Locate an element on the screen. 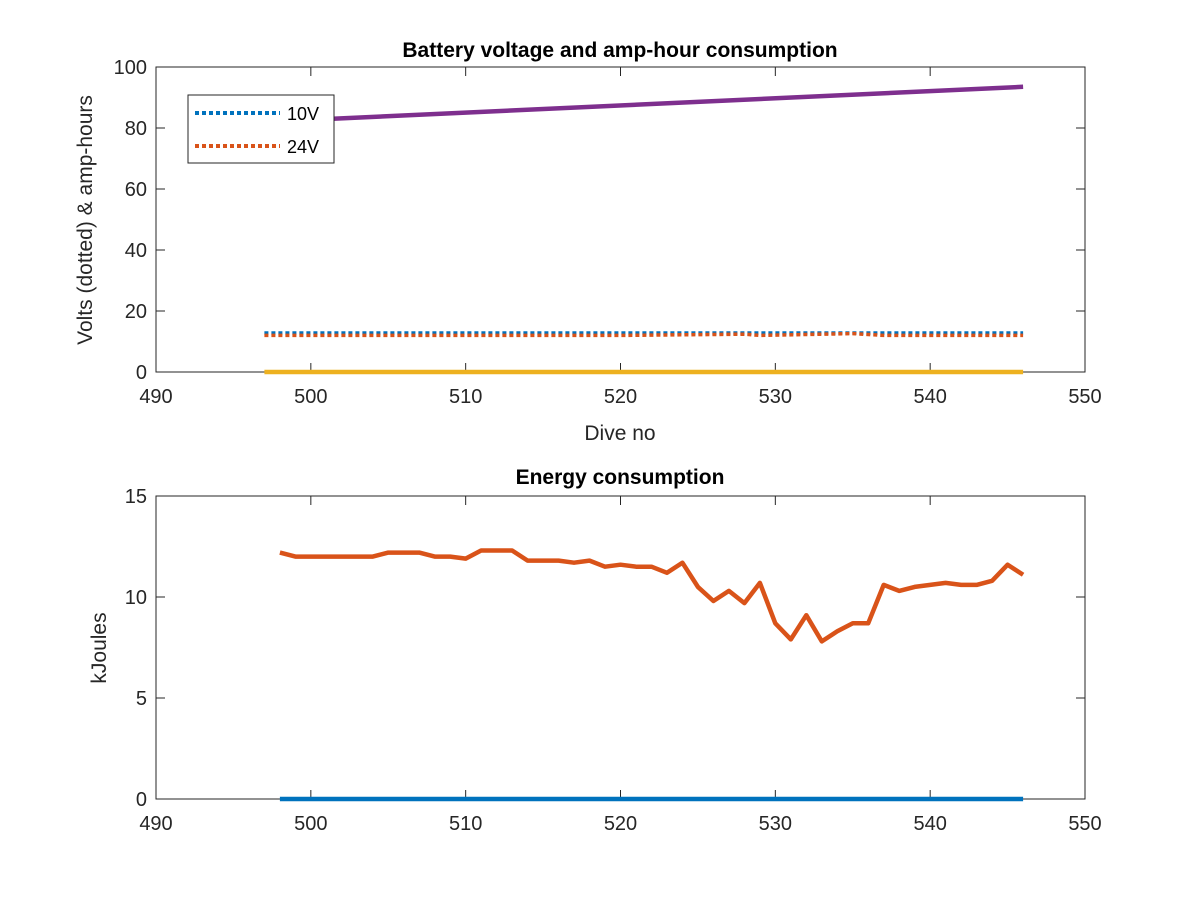 The width and height of the screenshot is (1200, 900). y-tick-label: 100 is located at coordinates (130, 68).